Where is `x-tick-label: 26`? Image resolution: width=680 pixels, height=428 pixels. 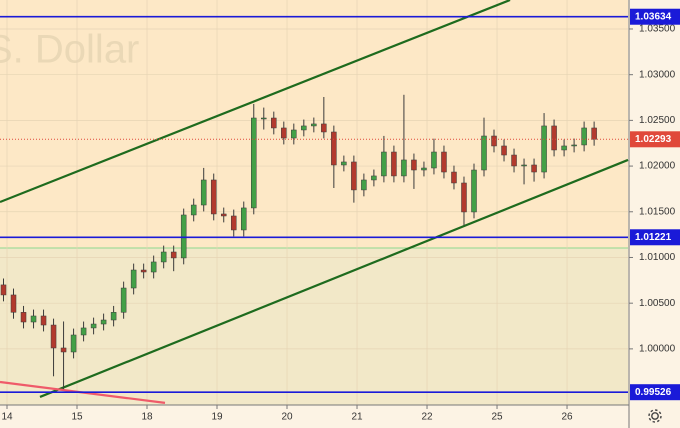 x-tick-label: 26 is located at coordinates (567, 417).